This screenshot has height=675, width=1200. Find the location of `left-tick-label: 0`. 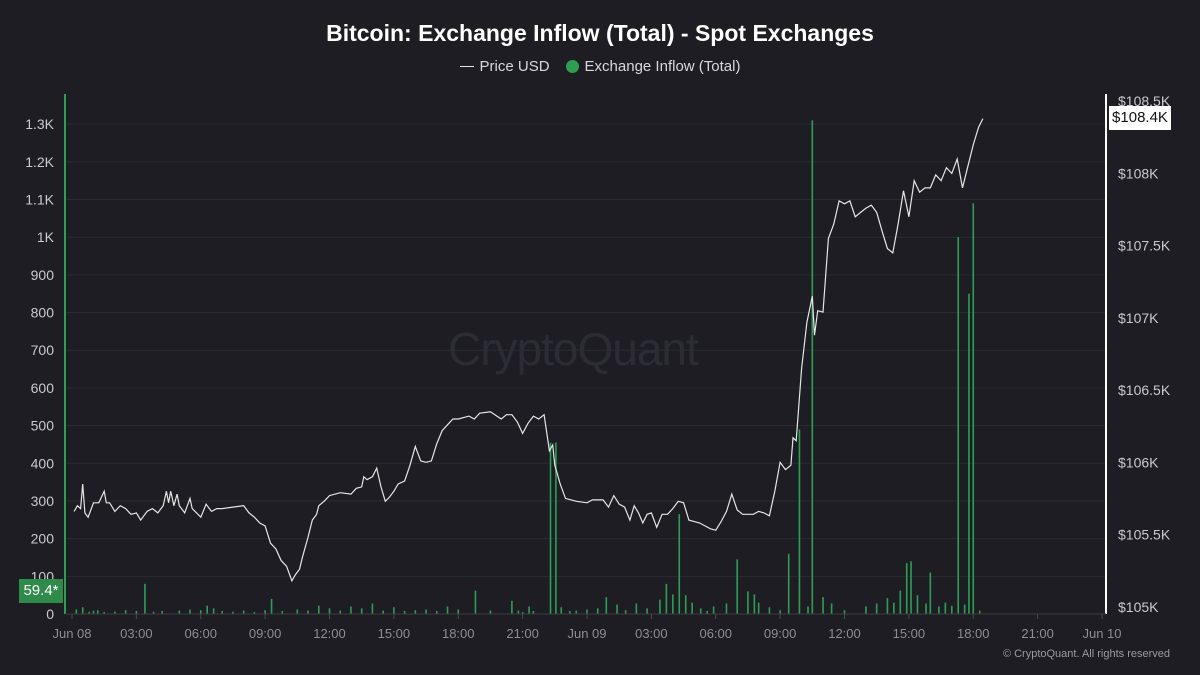

left-tick-label: 0 is located at coordinates (50, 614).